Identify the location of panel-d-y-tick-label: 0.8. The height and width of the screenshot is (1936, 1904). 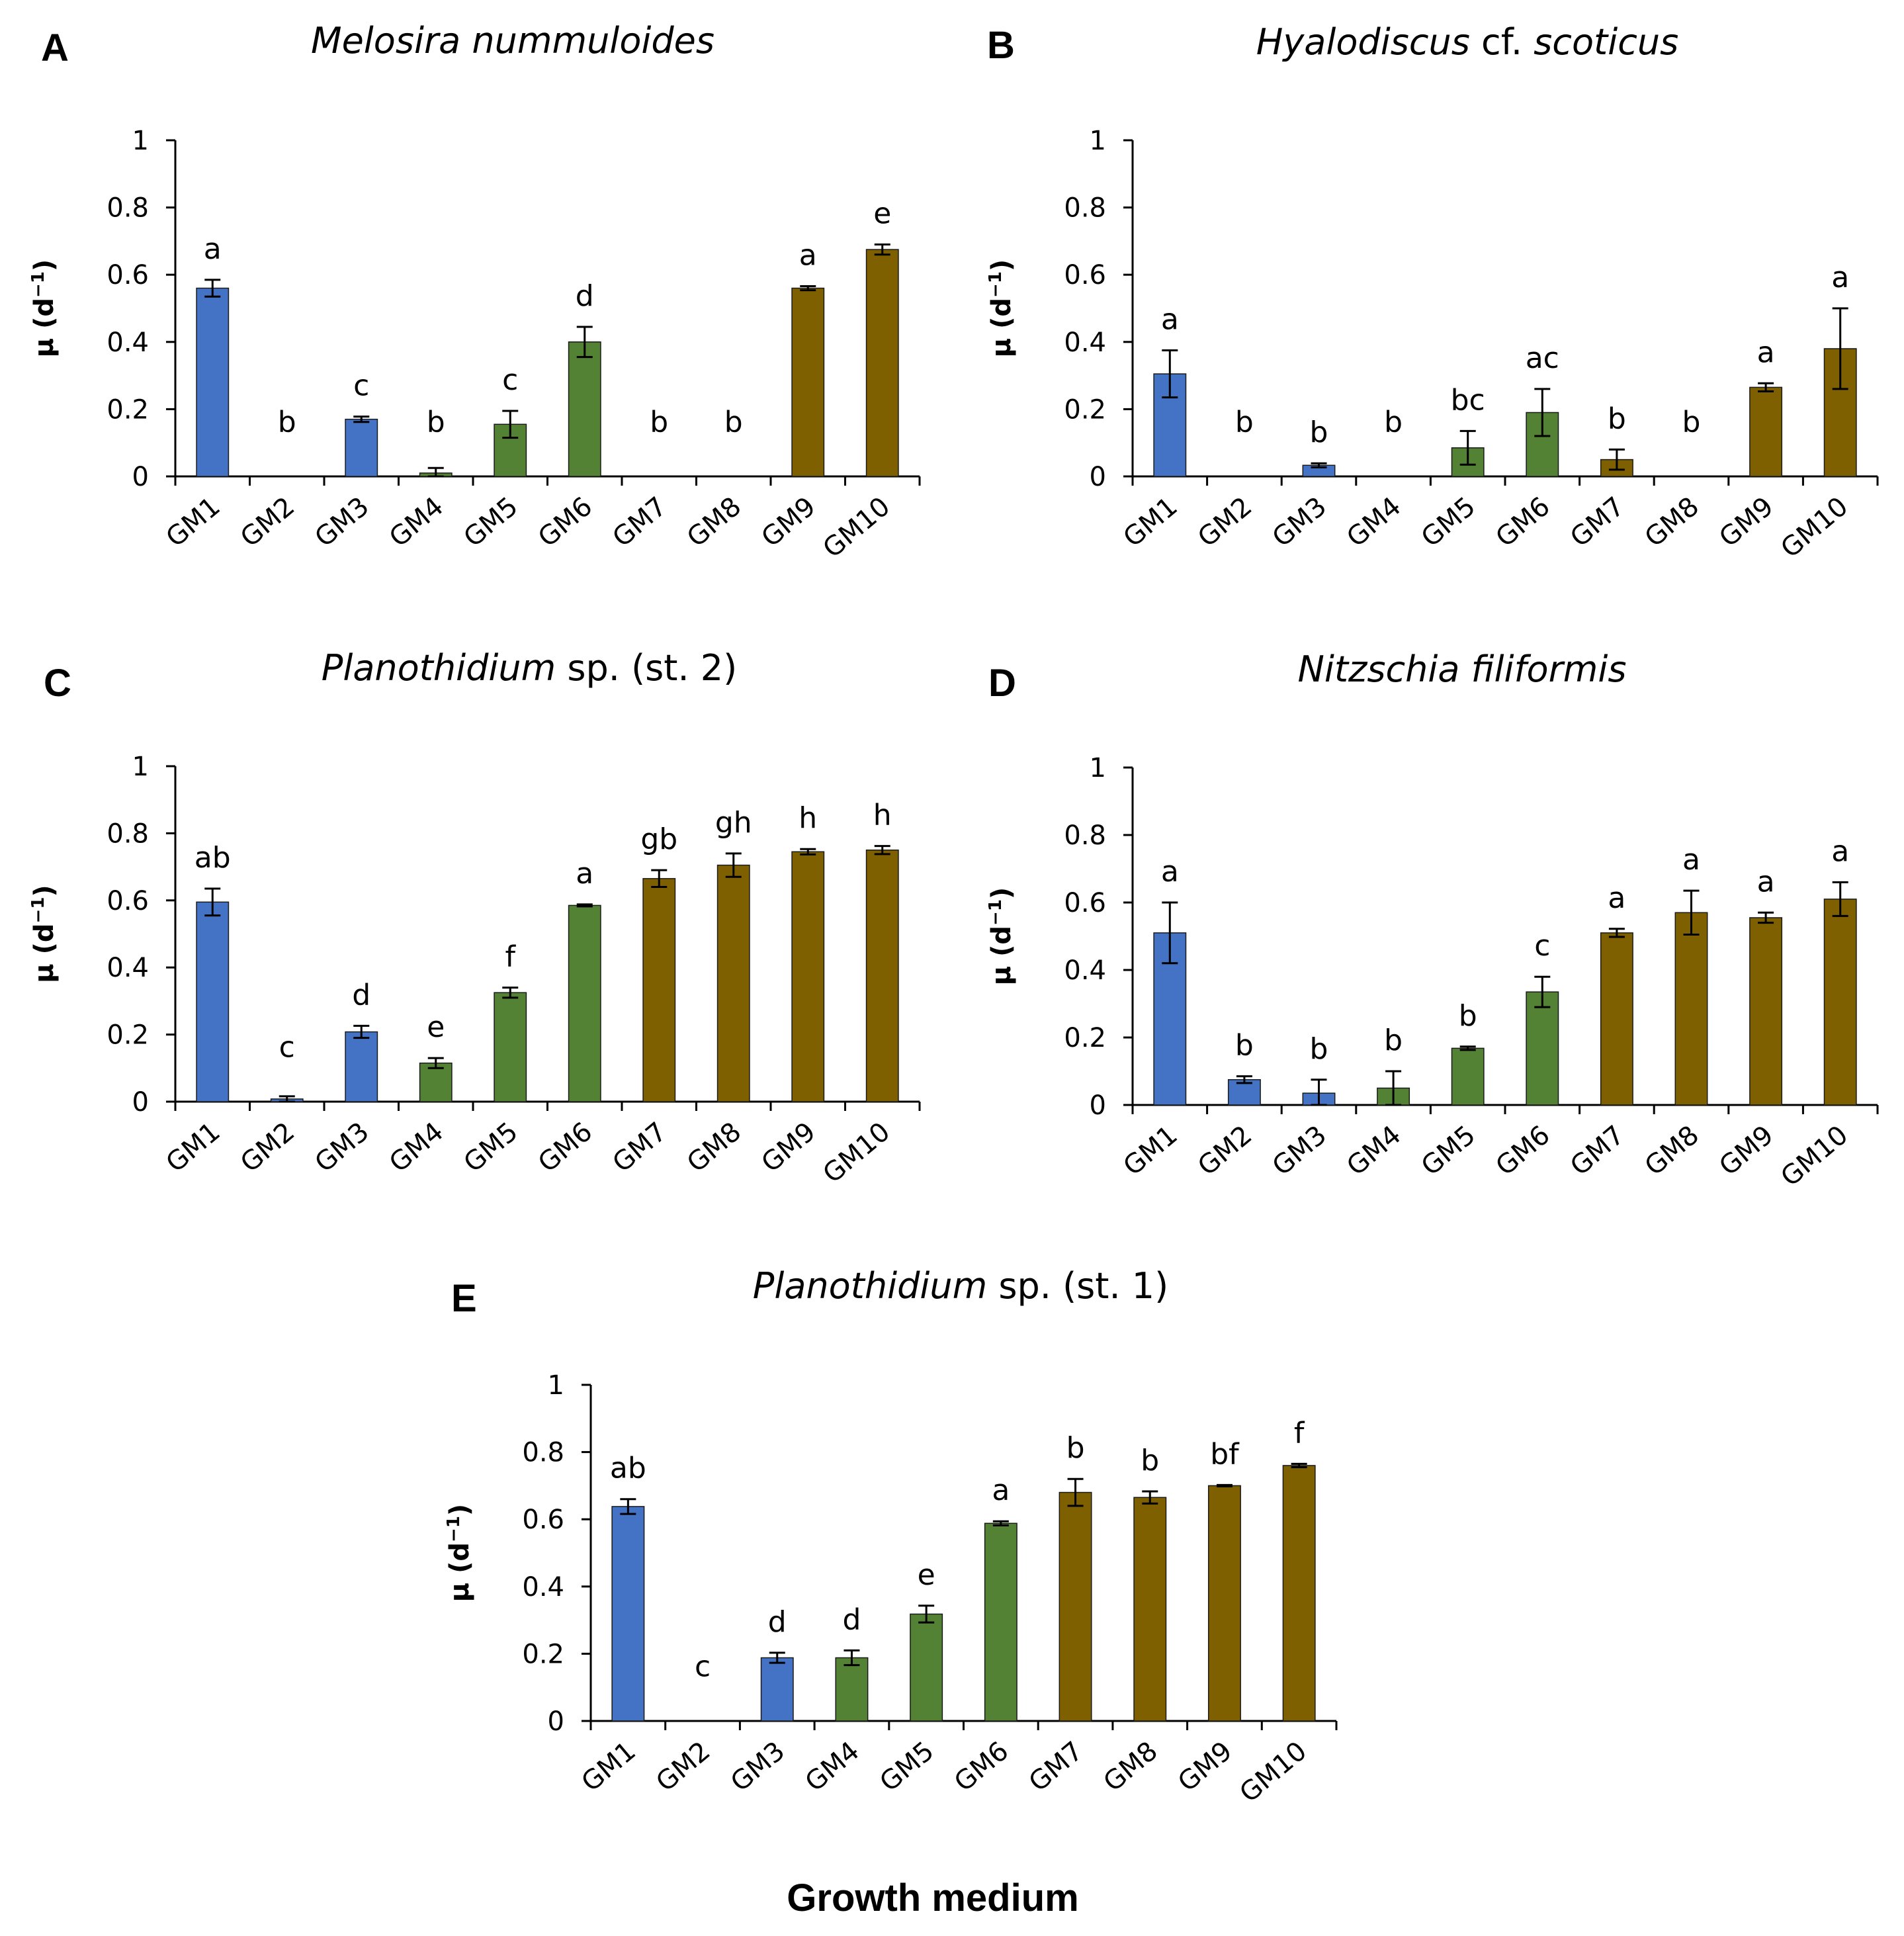
(1085, 835).